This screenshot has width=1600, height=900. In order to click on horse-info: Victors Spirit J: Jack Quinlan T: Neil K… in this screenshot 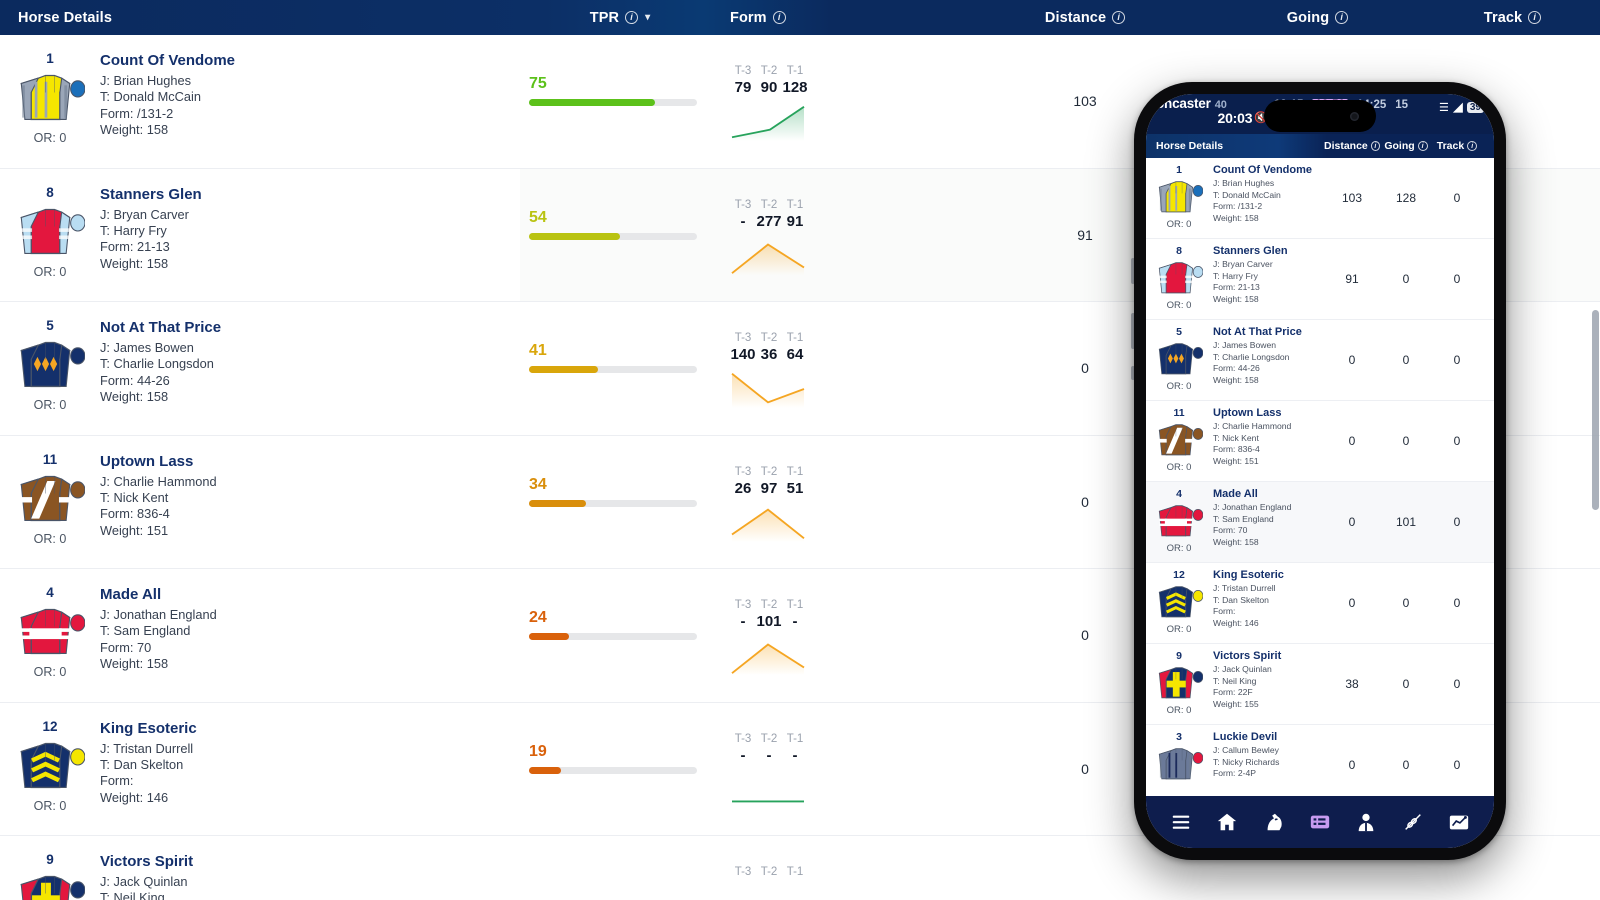, I will do `click(139, 876)`.